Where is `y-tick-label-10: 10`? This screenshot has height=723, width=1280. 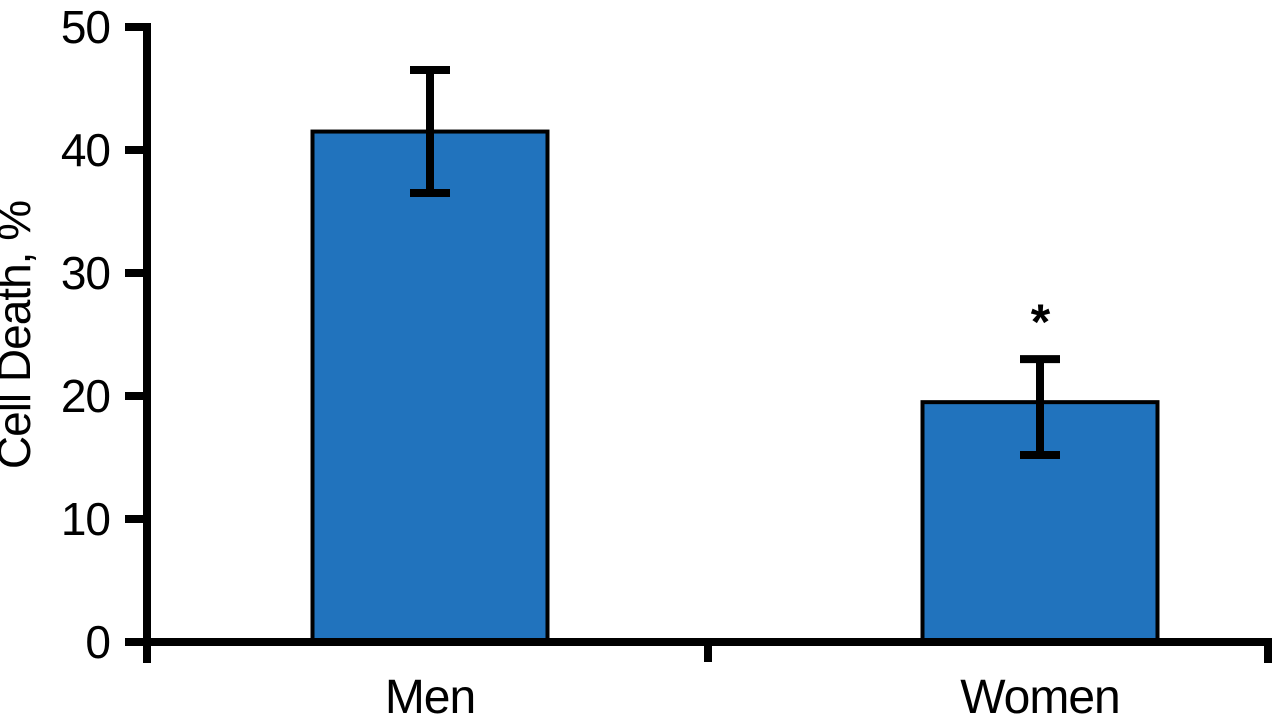 y-tick-label-10: 10 is located at coordinates (85, 519).